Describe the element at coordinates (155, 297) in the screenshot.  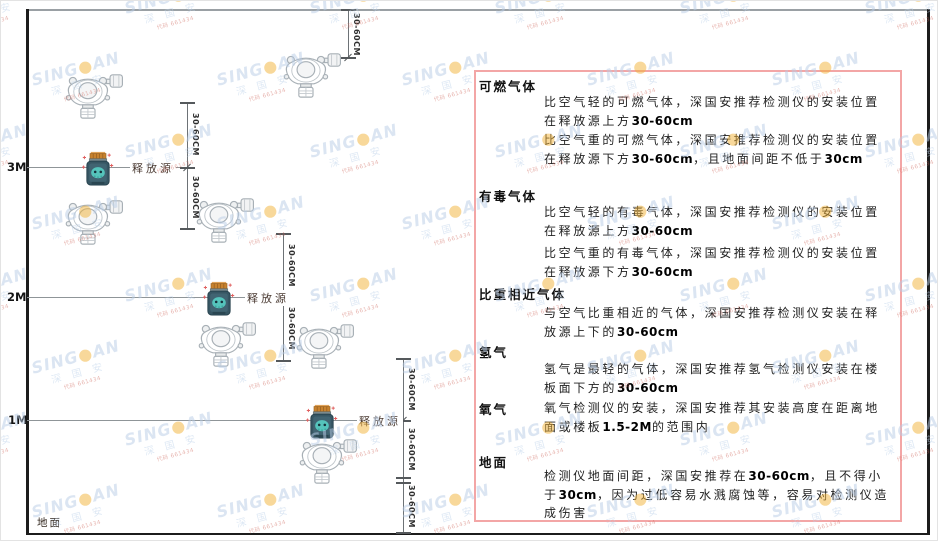
I see `height-line-2m` at that location.